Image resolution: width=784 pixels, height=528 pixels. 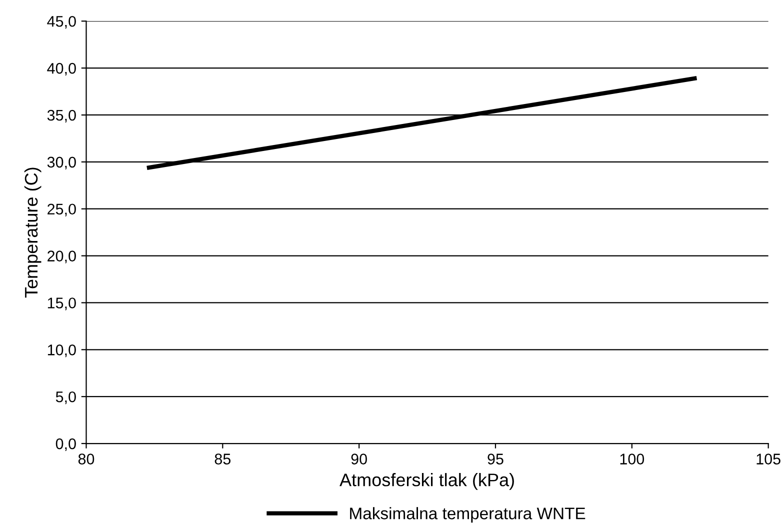 What do you see at coordinates (61, 22) in the screenshot?
I see `y-tick-label: 45,0` at bounding box center [61, 22].